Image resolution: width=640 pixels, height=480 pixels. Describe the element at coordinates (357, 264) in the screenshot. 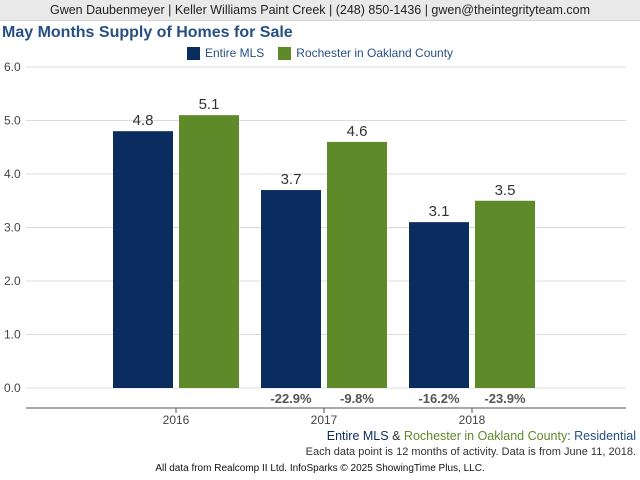

I see `bar-rochester-2017` at that location.